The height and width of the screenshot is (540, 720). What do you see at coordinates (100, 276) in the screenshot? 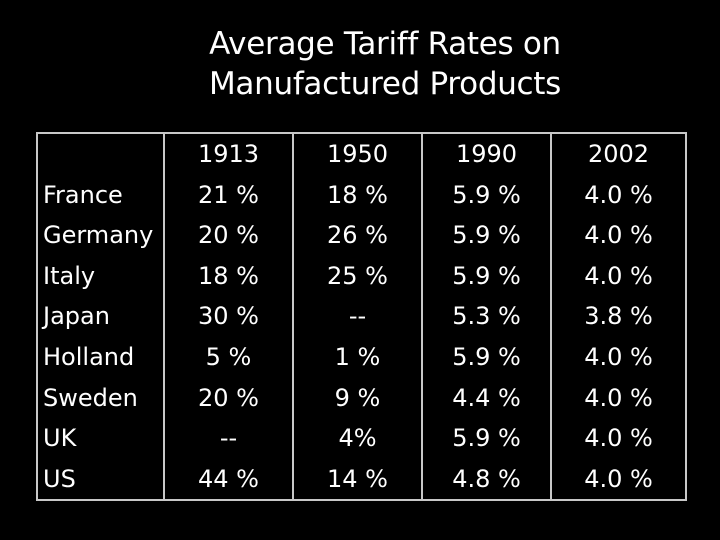
I see `country-cell: Italy` at bounding box center [100, 276].